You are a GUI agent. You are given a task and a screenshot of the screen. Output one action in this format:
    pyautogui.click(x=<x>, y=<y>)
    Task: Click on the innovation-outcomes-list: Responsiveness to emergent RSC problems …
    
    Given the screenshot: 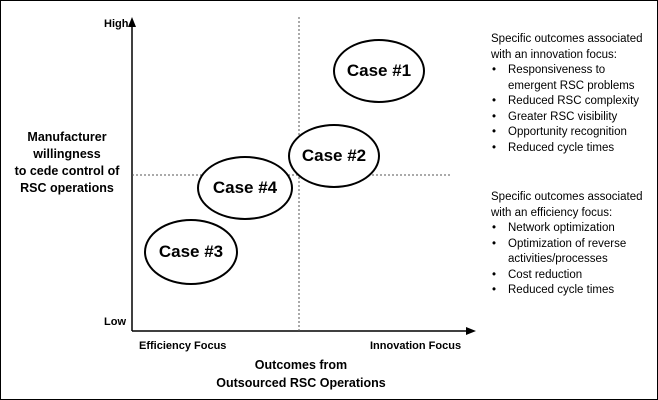 What is the action you would take?
    pyautogui.click(x=567, y=109)
    